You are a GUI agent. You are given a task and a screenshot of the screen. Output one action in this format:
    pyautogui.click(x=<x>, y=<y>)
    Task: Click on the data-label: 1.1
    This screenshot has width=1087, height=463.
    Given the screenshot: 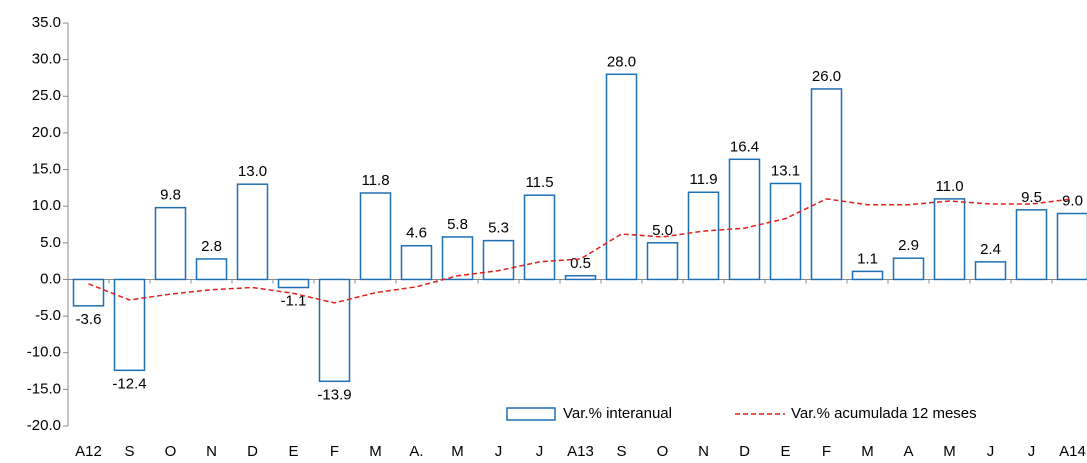 What is the action you would take?
    pyautogui.click(x=867, y=258)
    